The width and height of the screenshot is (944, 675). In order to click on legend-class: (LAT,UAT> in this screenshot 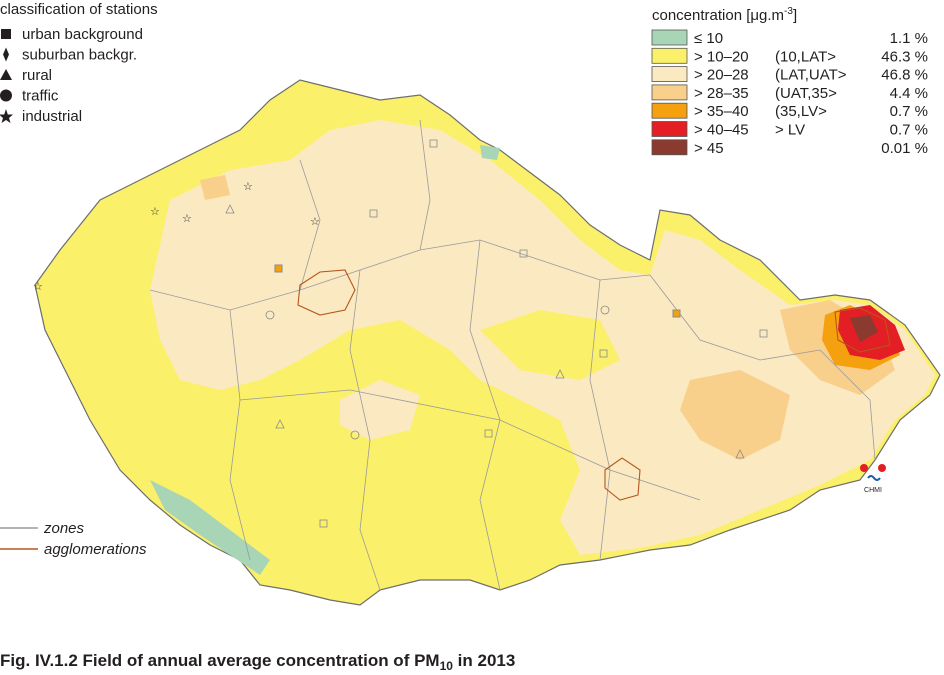, I will do `click(811, 75)`.